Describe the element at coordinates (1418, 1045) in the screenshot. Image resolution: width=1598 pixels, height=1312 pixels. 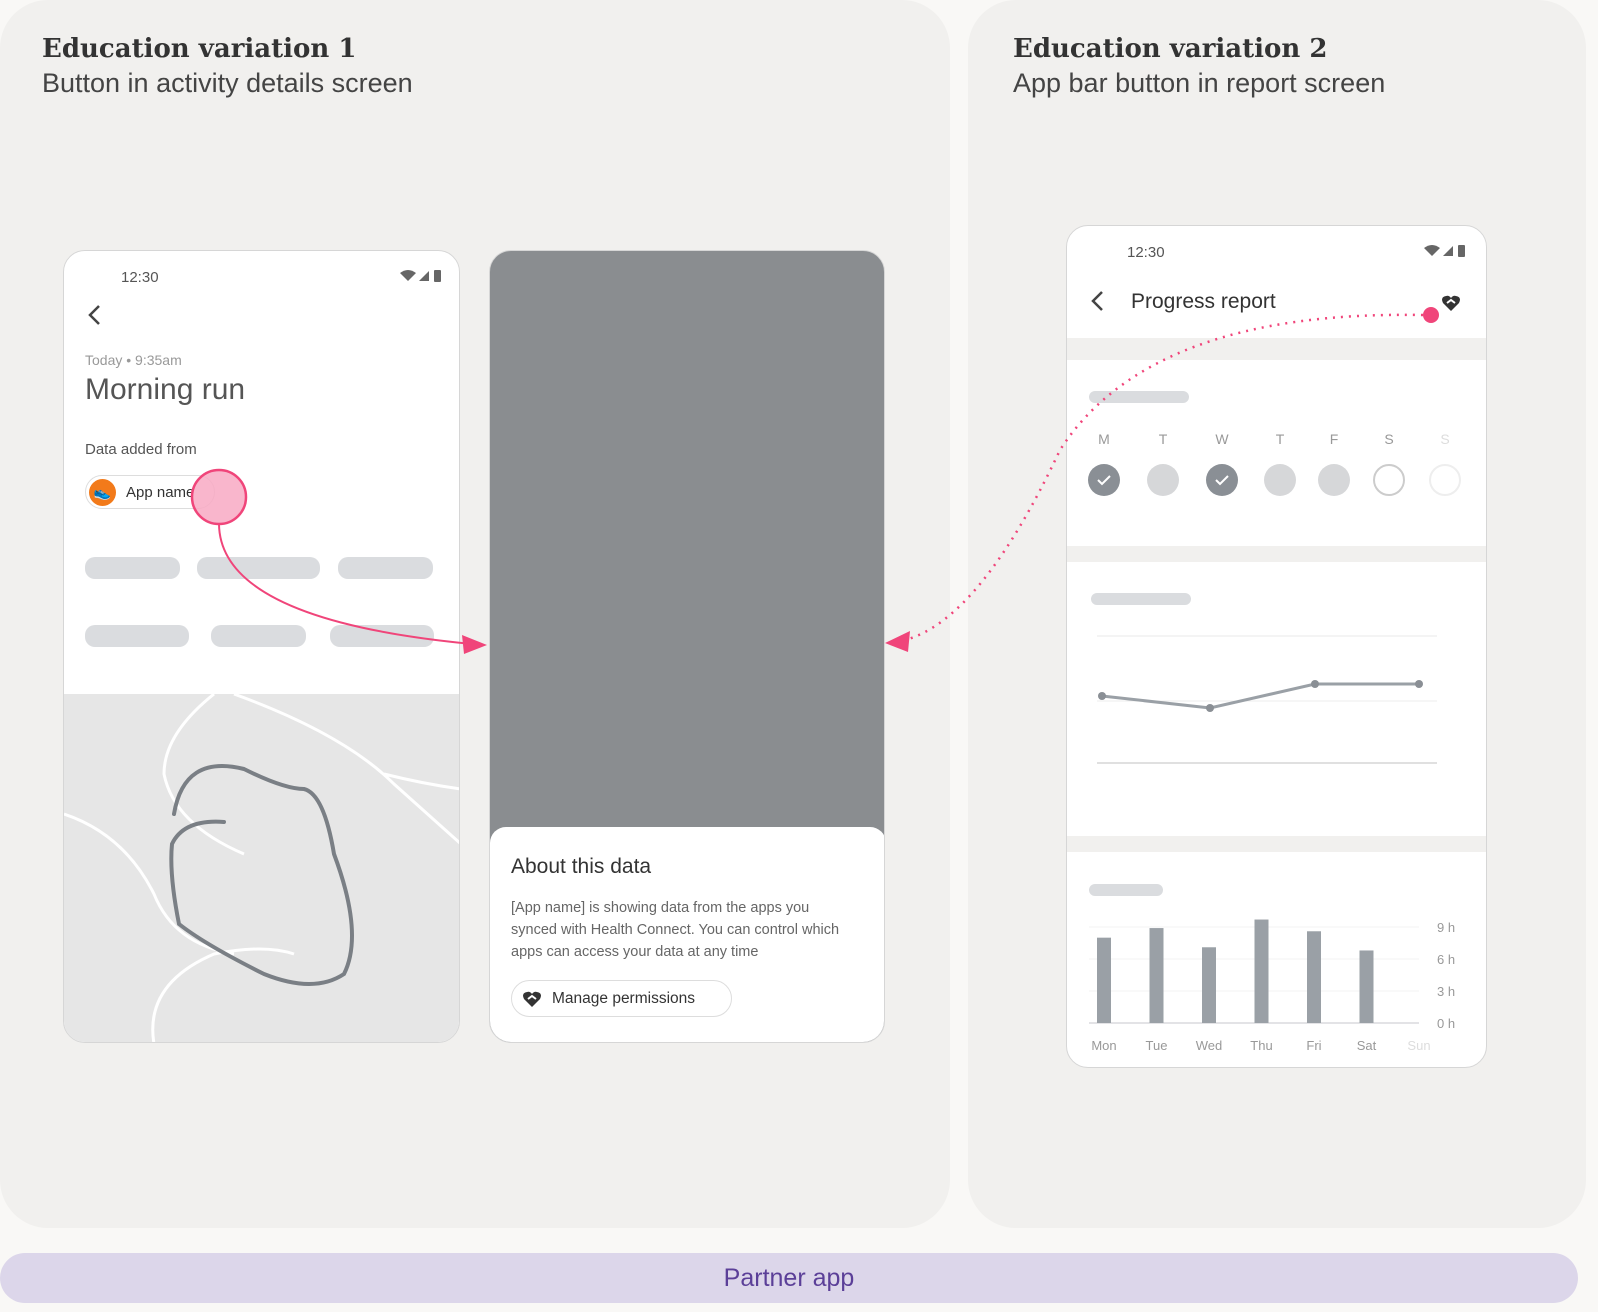
I see `x-tick-label: Sun` at that location.